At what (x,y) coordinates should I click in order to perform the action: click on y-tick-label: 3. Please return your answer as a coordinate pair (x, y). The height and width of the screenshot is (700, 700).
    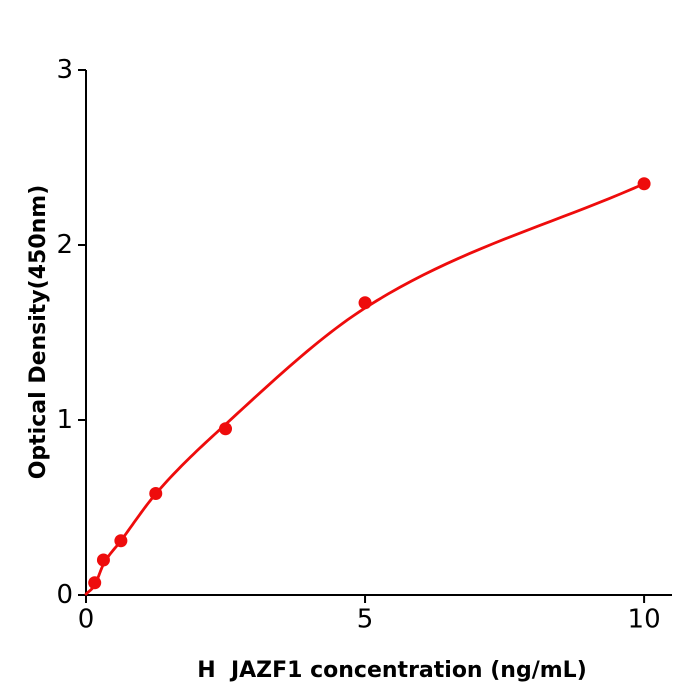
    Looking at the image, I should click on (64, 70).